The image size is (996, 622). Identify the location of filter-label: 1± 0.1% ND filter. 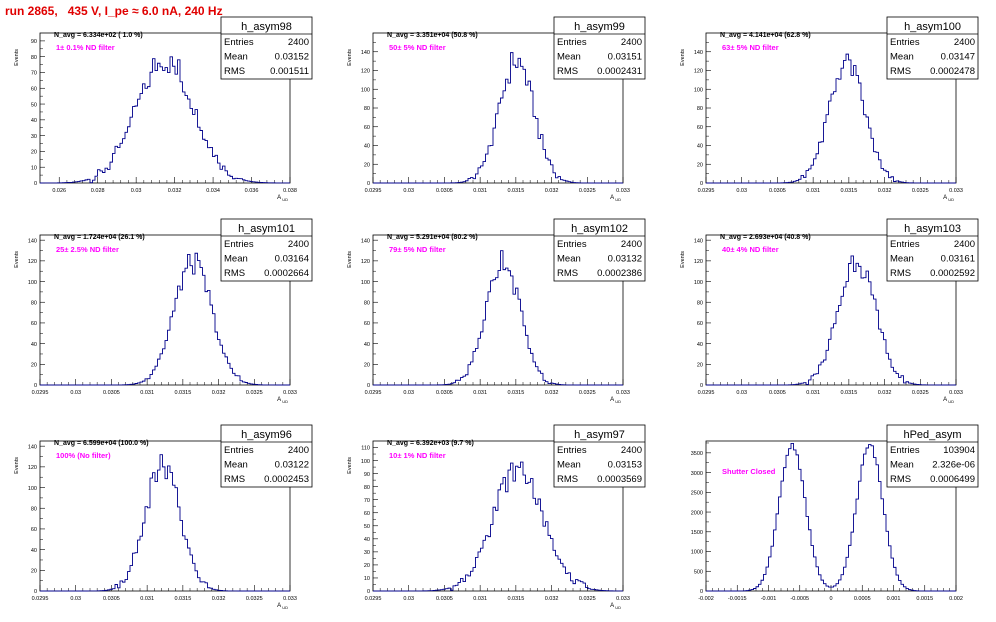
(85, 47).